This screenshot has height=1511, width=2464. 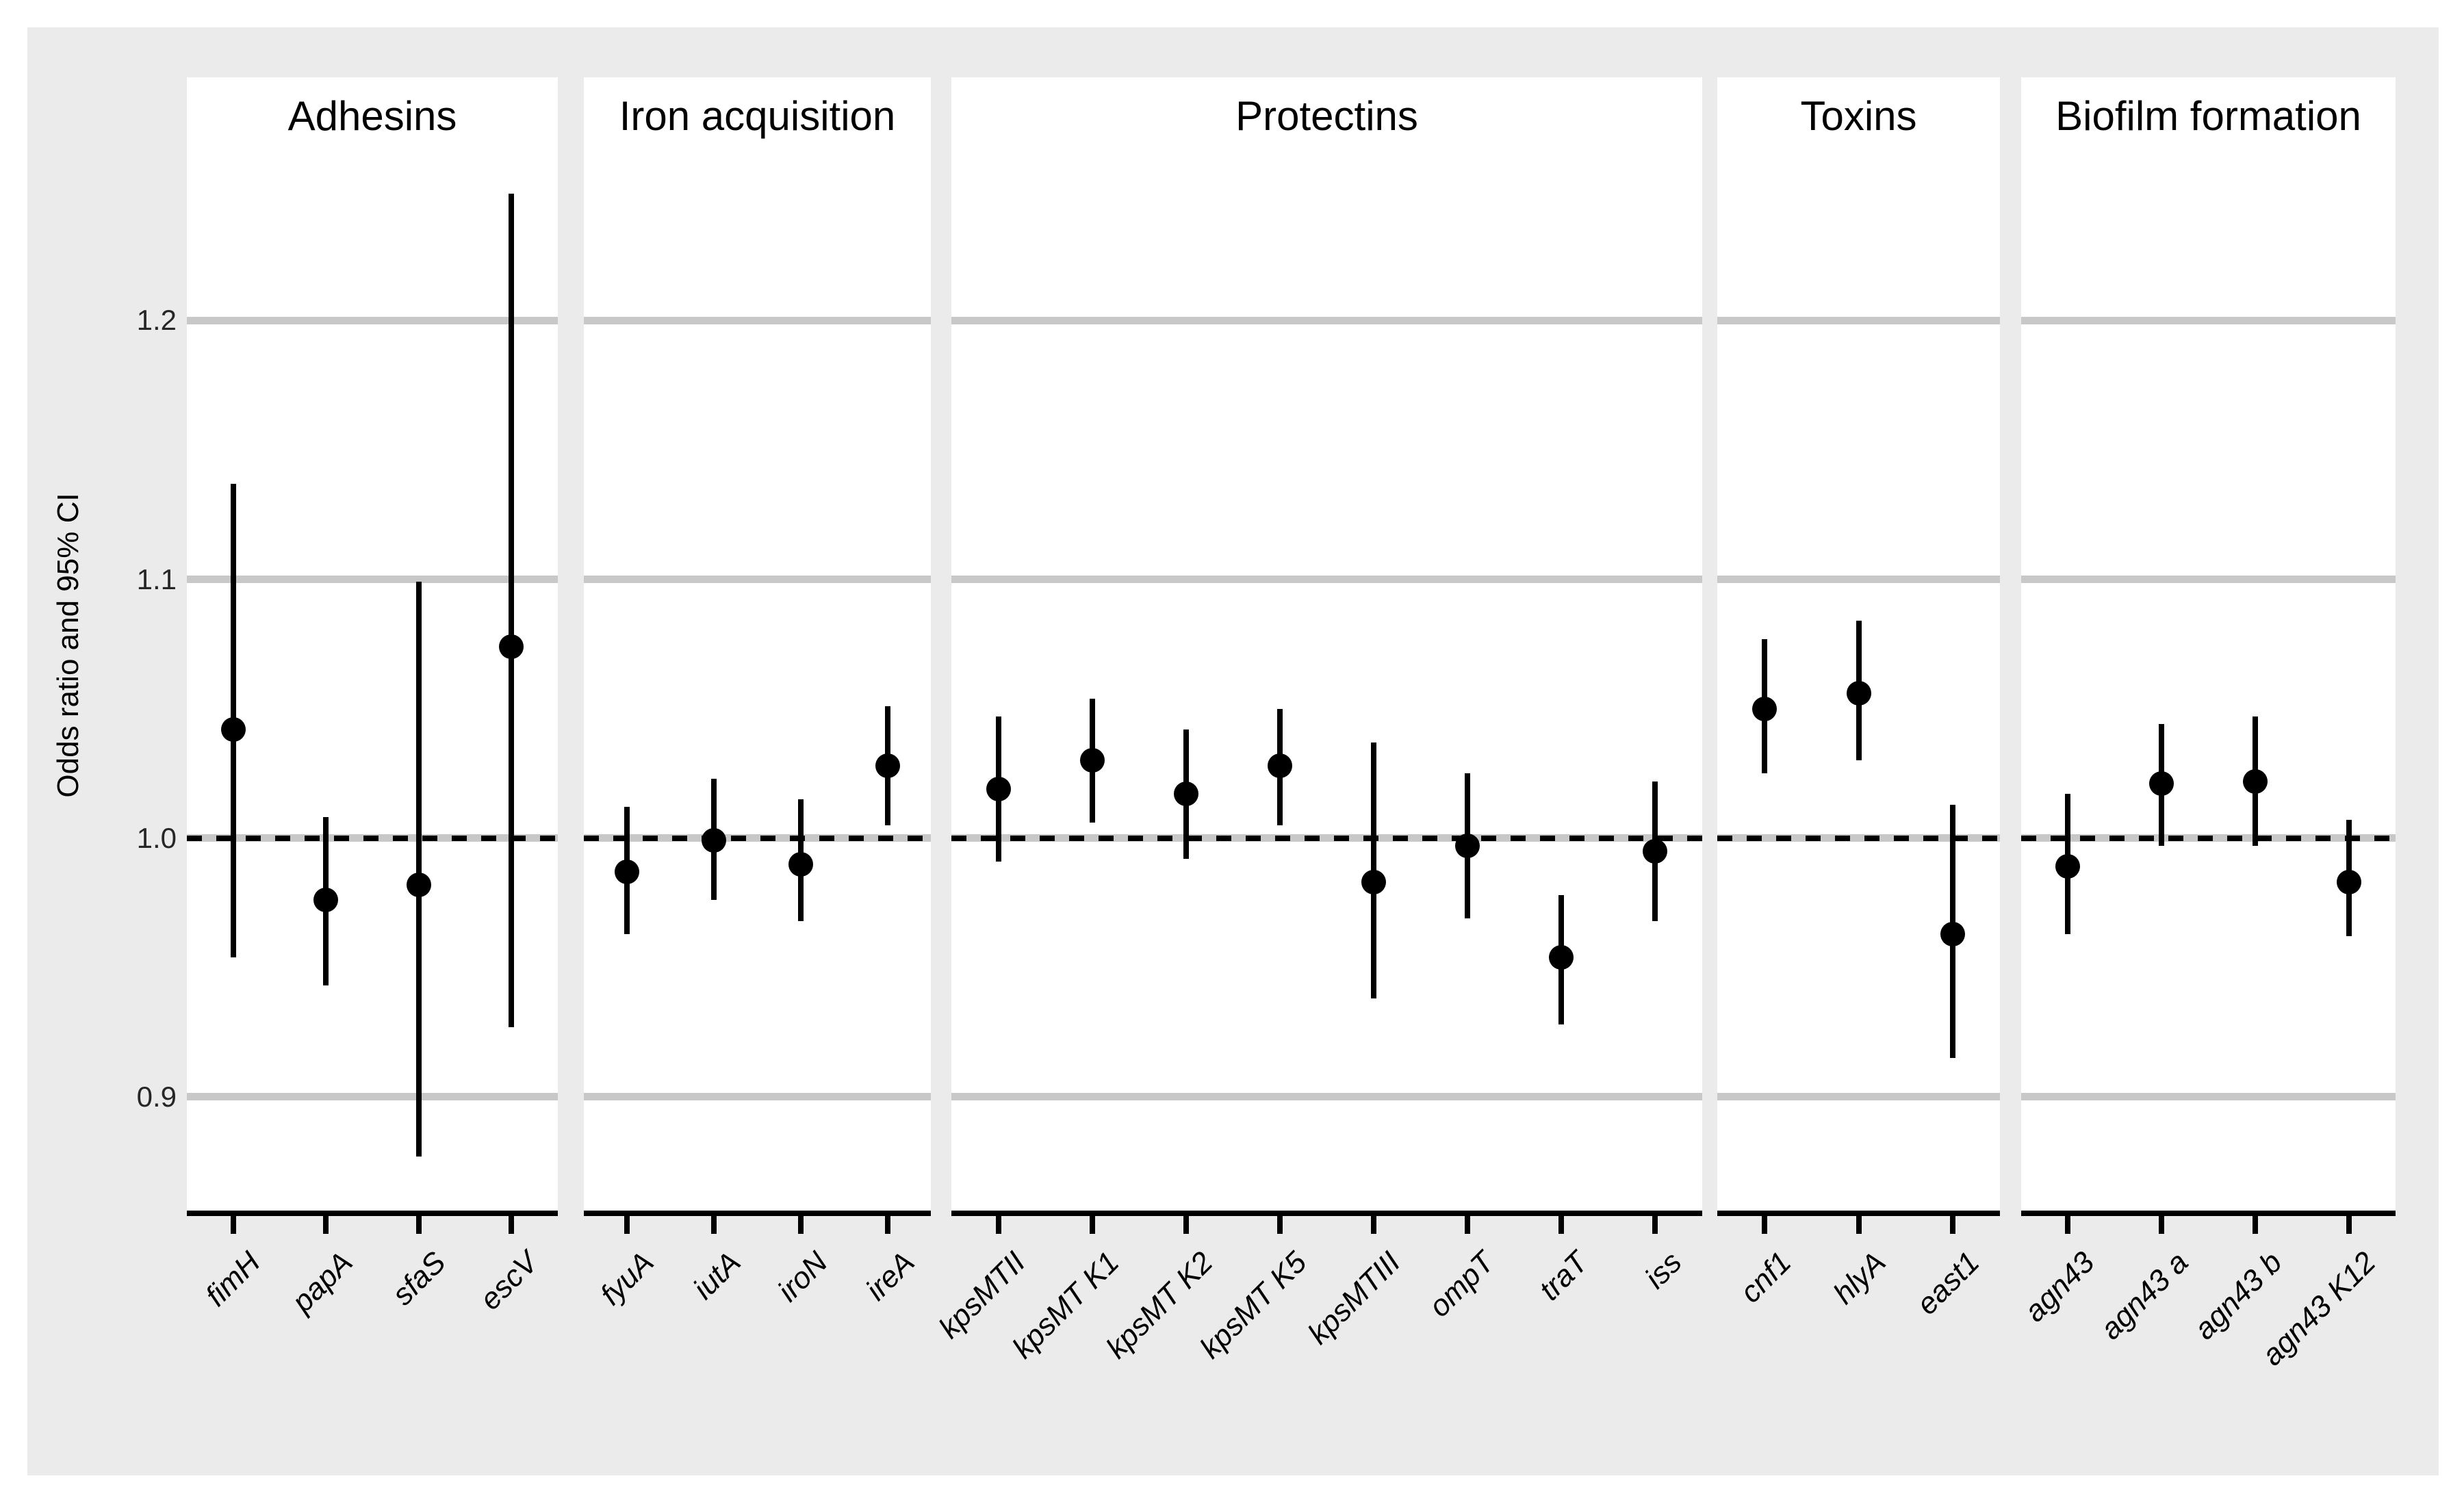 I want to click on point-hlyA, so click(x=1859, y=693).